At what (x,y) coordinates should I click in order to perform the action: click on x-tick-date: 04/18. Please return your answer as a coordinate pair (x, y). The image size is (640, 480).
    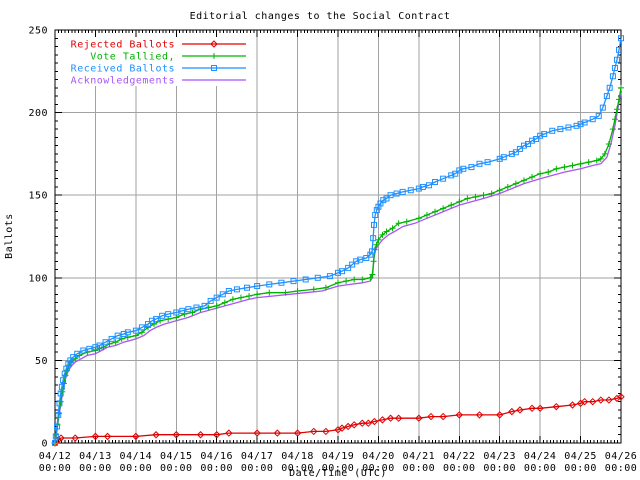
    Looking at the image, I should click on (297, 456).